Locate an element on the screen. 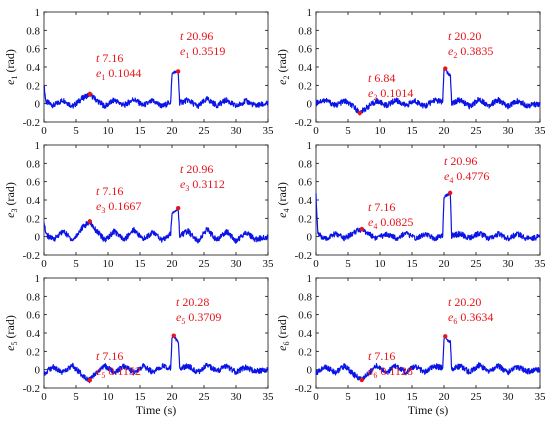 This screenshot has height=423, width=550. annotation-error: e5 0.3709 is located at coordinates (198, 318).